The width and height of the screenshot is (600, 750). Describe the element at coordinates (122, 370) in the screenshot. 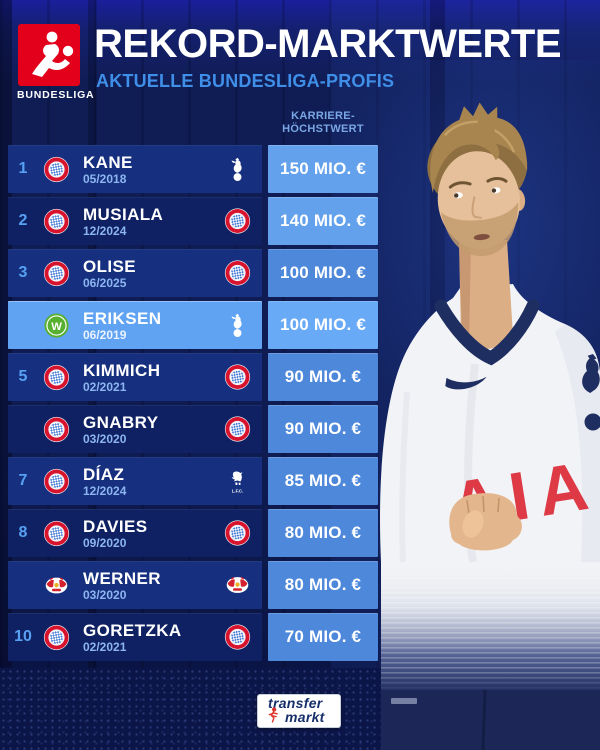

I see `player-name: KIMMICH` at that location.